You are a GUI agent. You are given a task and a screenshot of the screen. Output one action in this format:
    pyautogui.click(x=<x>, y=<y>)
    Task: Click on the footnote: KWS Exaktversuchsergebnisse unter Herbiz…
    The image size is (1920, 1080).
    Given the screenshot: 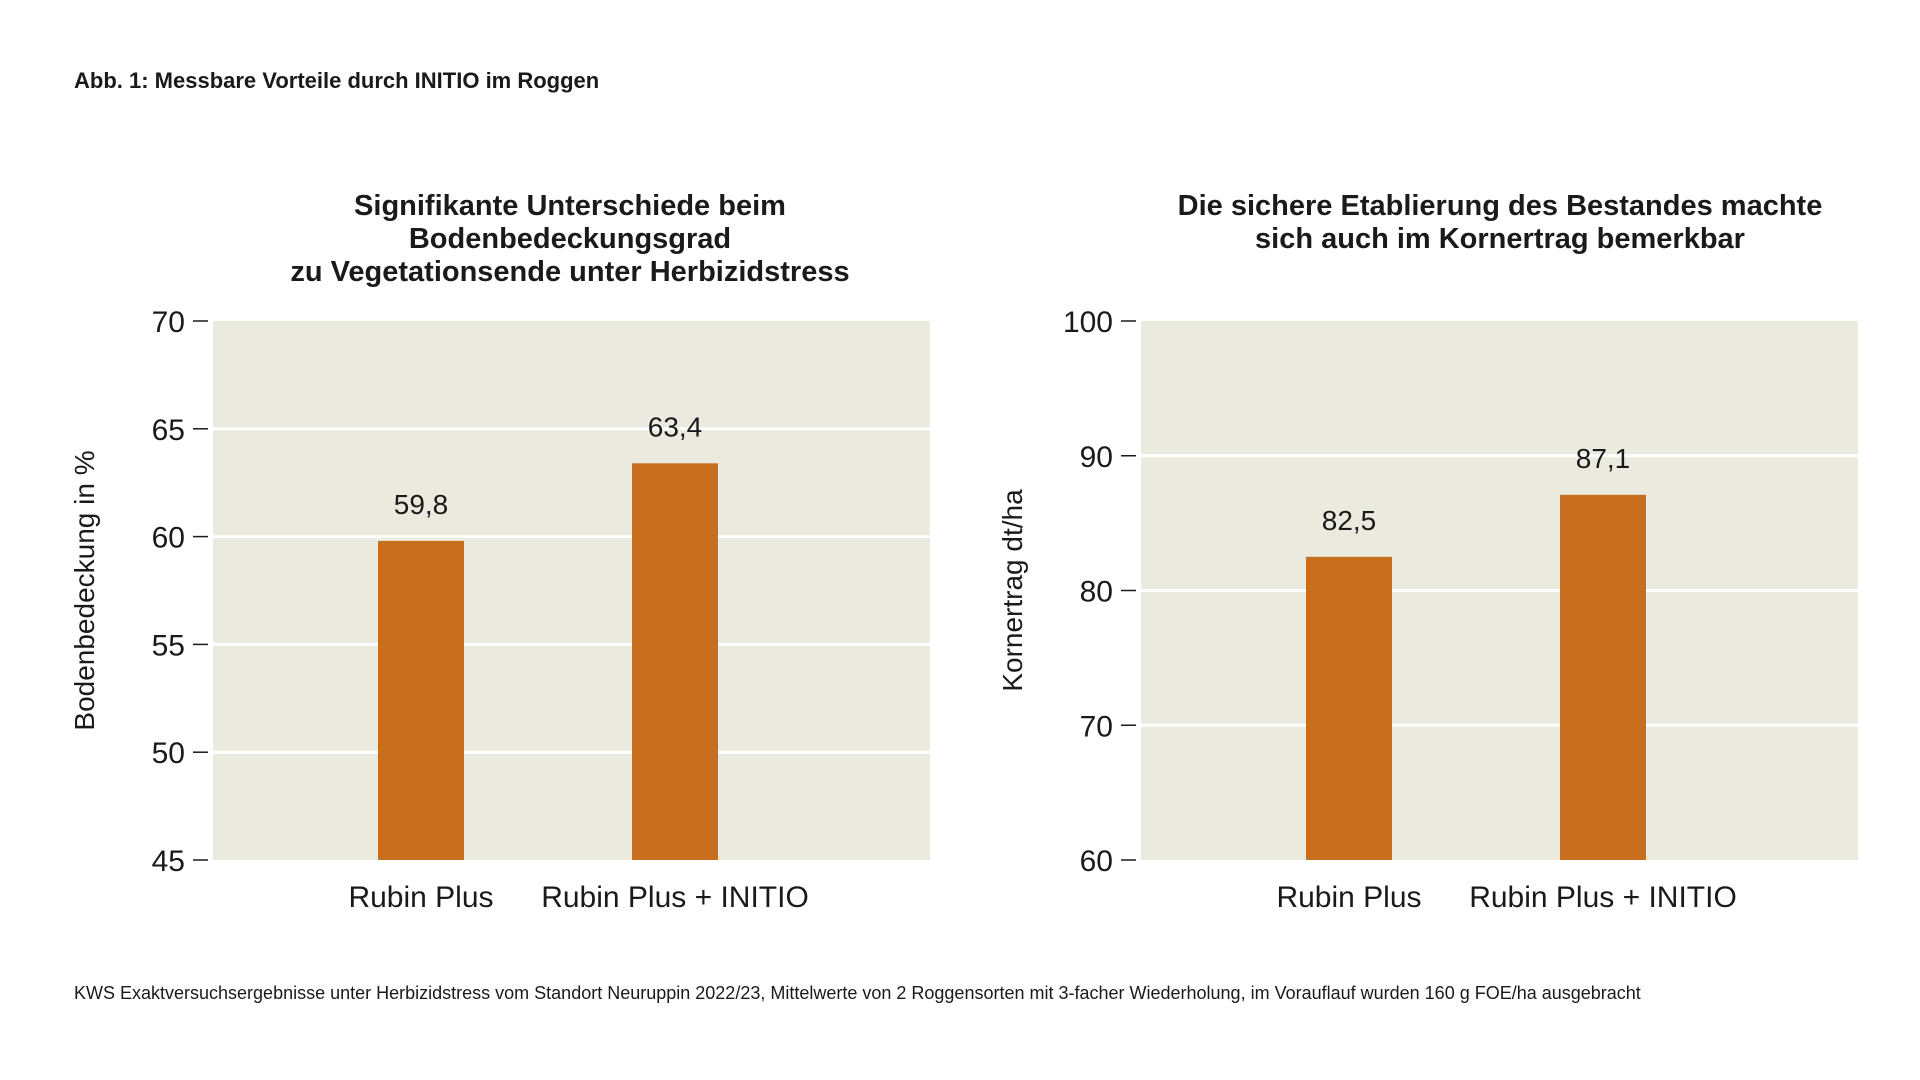 What is the action you would take?
    pyautogui.click(x=857, y=993)
    